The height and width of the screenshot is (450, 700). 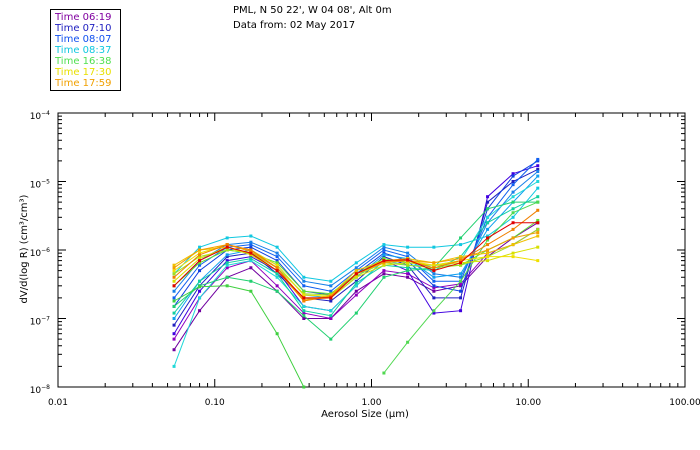 What do you see at coordinates (365, 414) in the screenshot?
I see `x-axis-label: Aerosol Size (μm)` at bounding box center [365, 414].